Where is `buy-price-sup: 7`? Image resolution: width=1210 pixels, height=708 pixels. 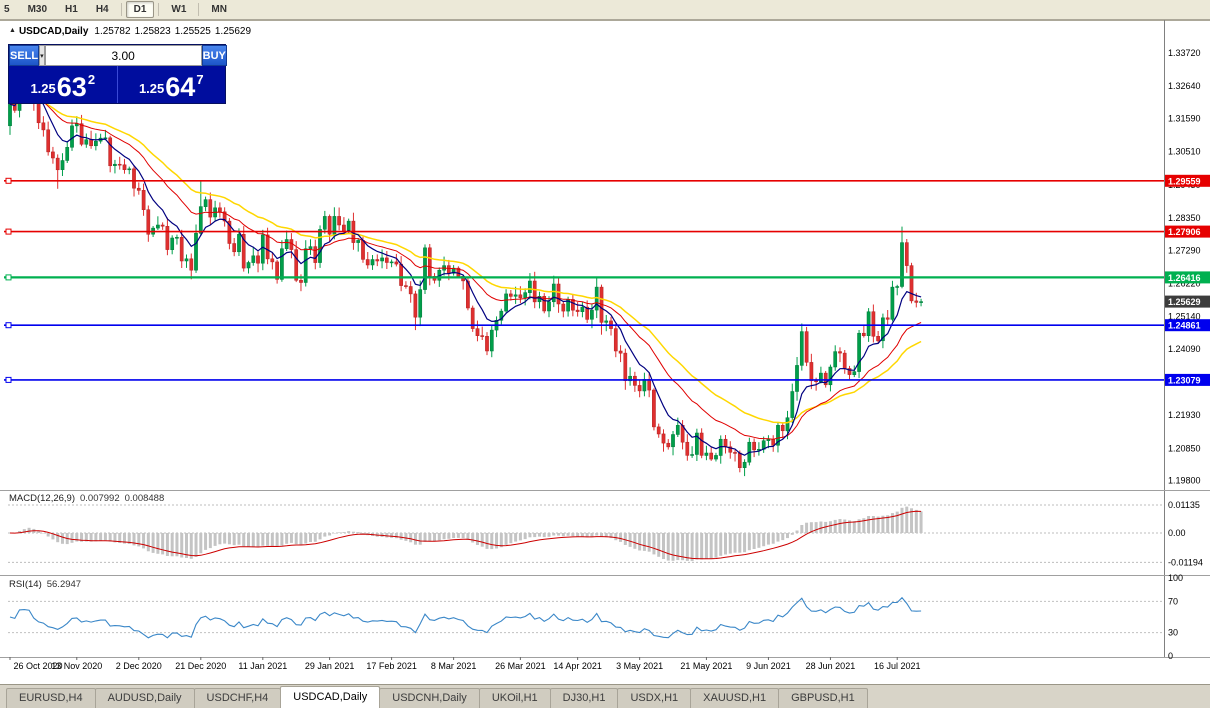 buy-price-sup: 7 is located at coordinates (200, 79).